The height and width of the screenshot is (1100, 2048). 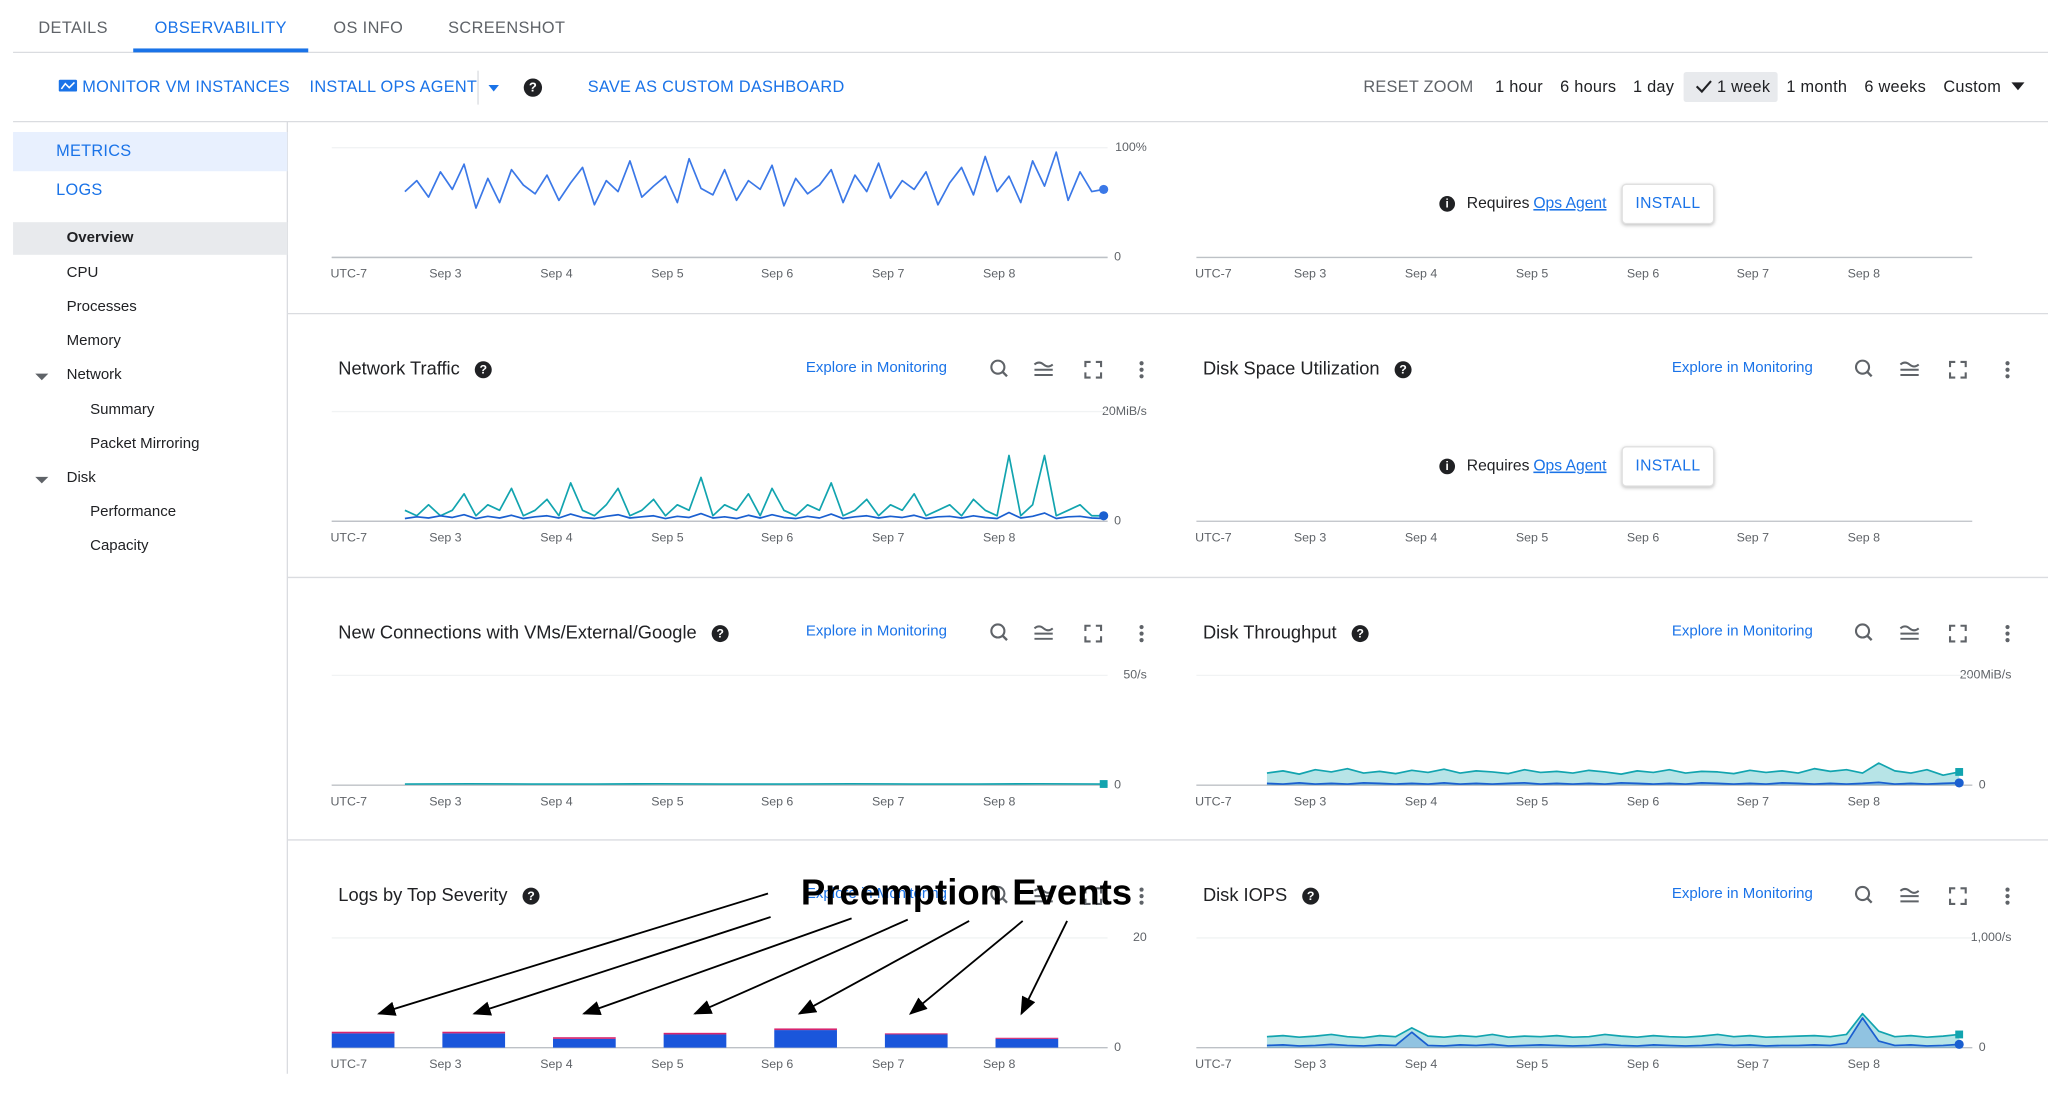 I want to click on sidebar-item: Processes, so click(x=102, y=306).